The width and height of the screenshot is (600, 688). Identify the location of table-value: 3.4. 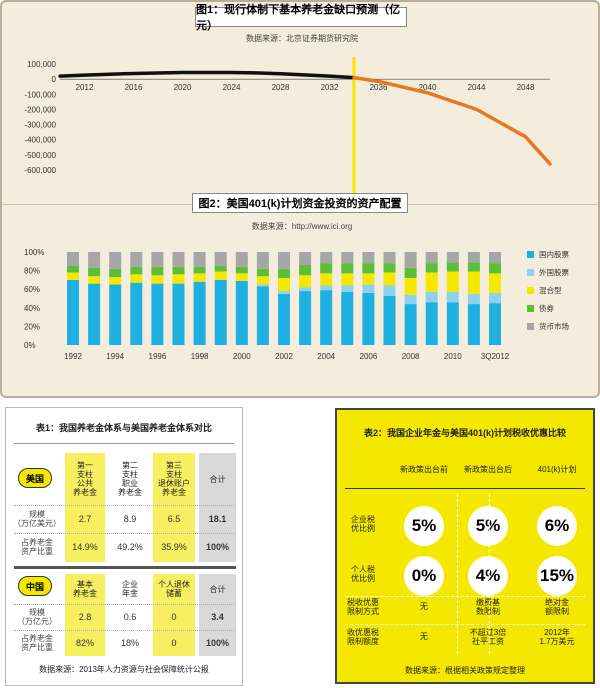
(217, 616).